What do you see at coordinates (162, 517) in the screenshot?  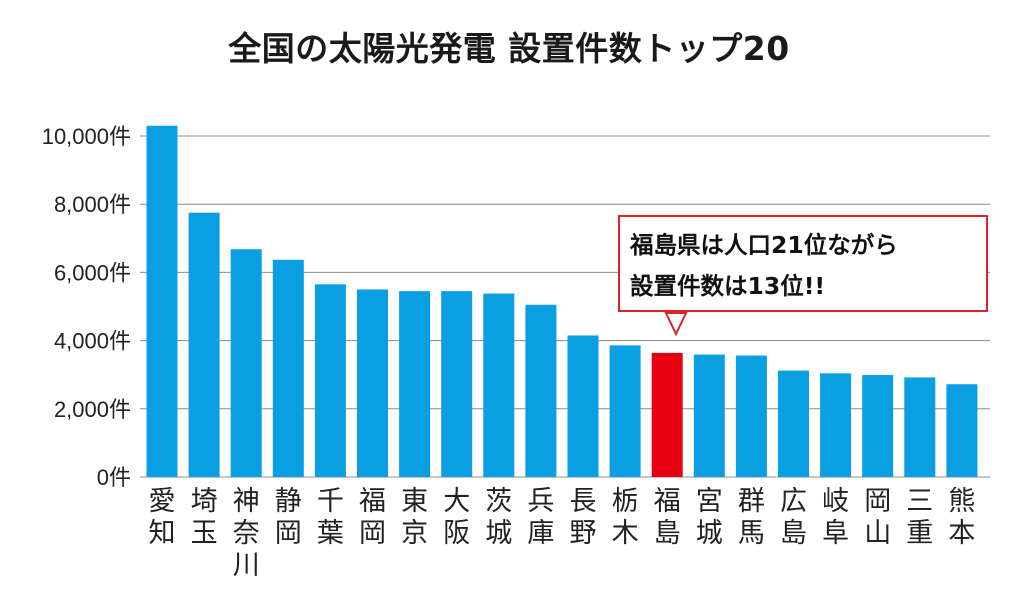 I see `x-tick-label: 愛知` at bounding box center [162, 517].